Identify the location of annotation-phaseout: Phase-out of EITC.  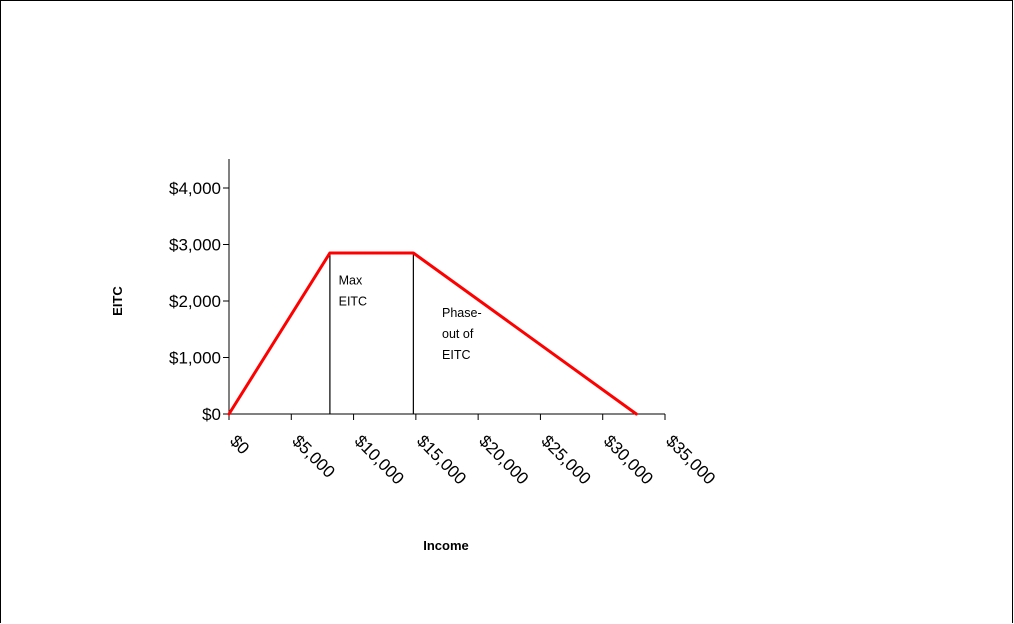
(462, 334).